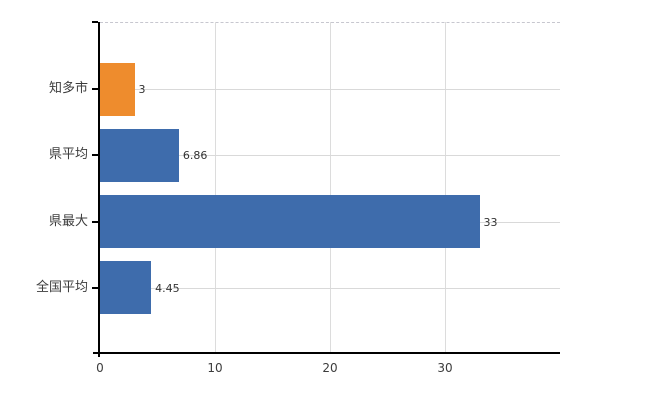  Describe the element at coordinates (68, 155) in the screenshot. I see `category-label: 県平均` at that location.